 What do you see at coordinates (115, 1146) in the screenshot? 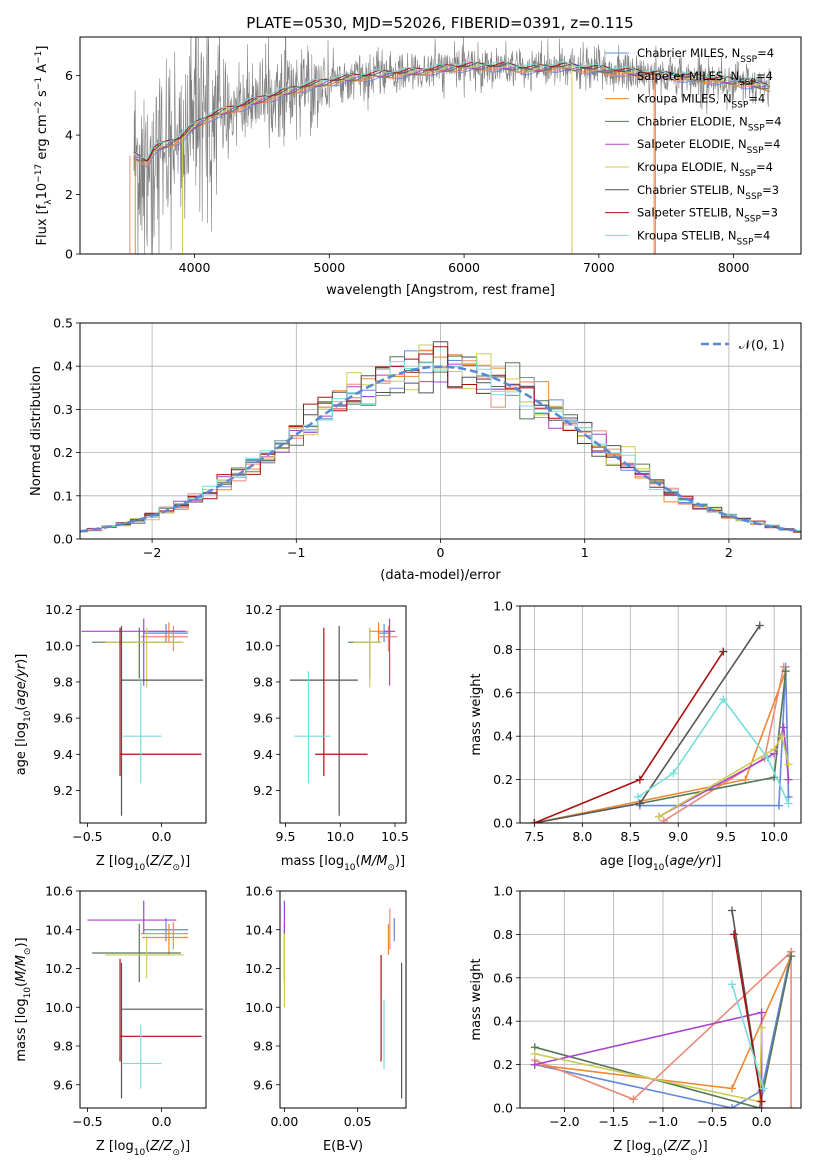
I see `x-axis-label-part: Z [log` at bounding box center [115, 1146].